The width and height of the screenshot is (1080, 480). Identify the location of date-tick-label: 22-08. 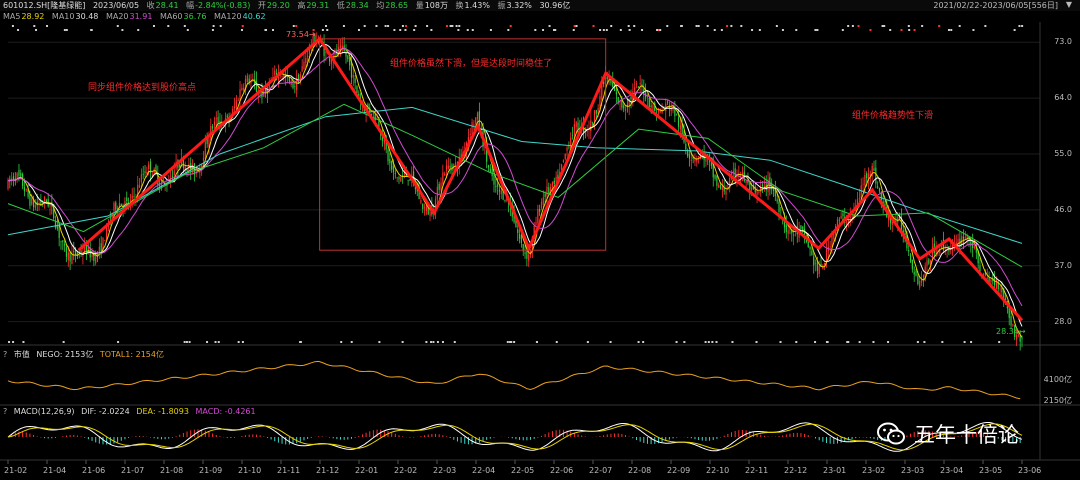
(640, 470).